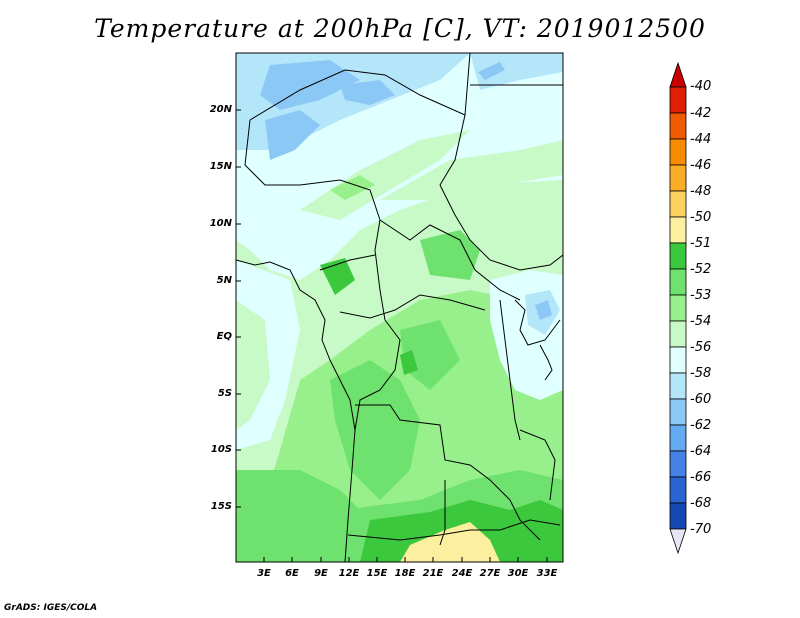 This screenshot has height=618, width=800. What do you see at coordinates (221, 449) in the screenshot?
I see `lat-label-10s: 10S` at bounding box center [221, 449].